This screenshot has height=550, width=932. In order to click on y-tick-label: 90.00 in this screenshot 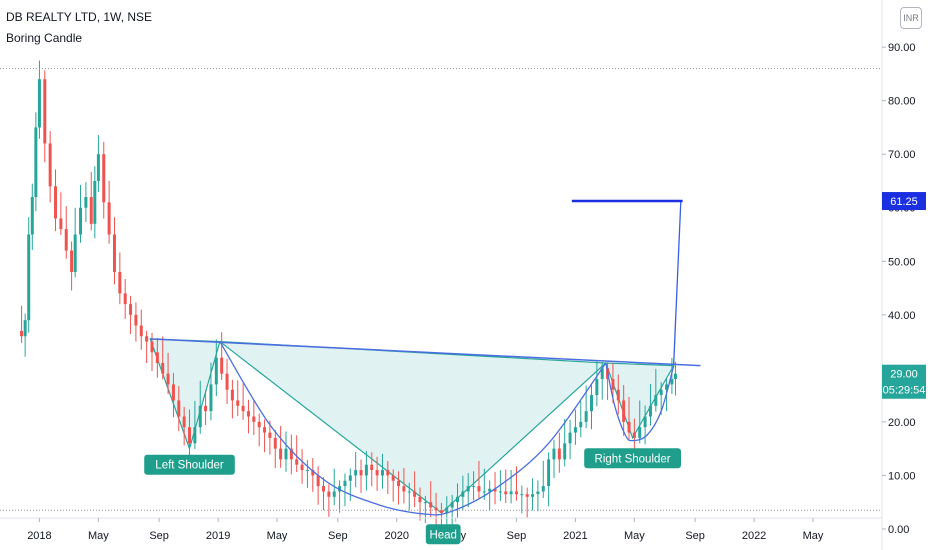, I will do `click(902, 48)`.